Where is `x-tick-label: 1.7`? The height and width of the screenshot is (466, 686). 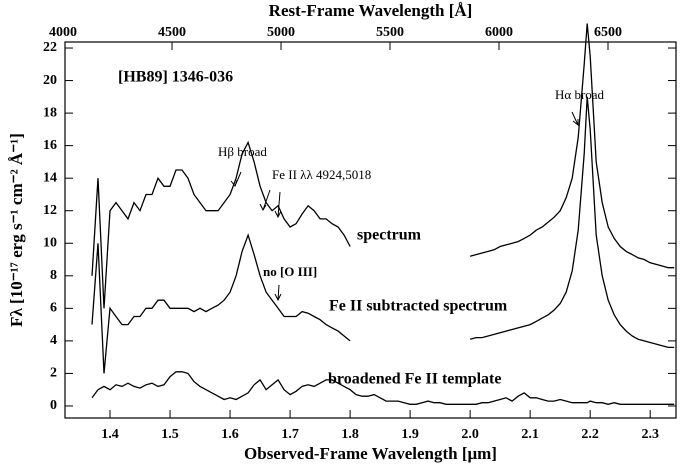
x-tick-label: 1.7 is located at coordinates (290, 434).